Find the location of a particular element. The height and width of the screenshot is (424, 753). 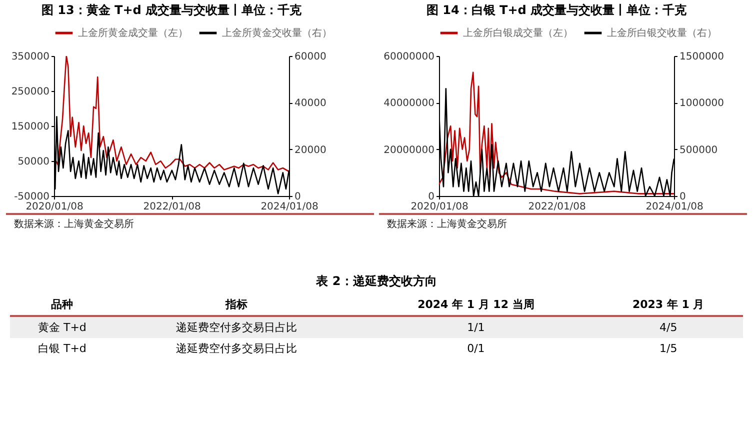

legend-label: 上金所白银成交量（左） is located at coordinates (518, 33).